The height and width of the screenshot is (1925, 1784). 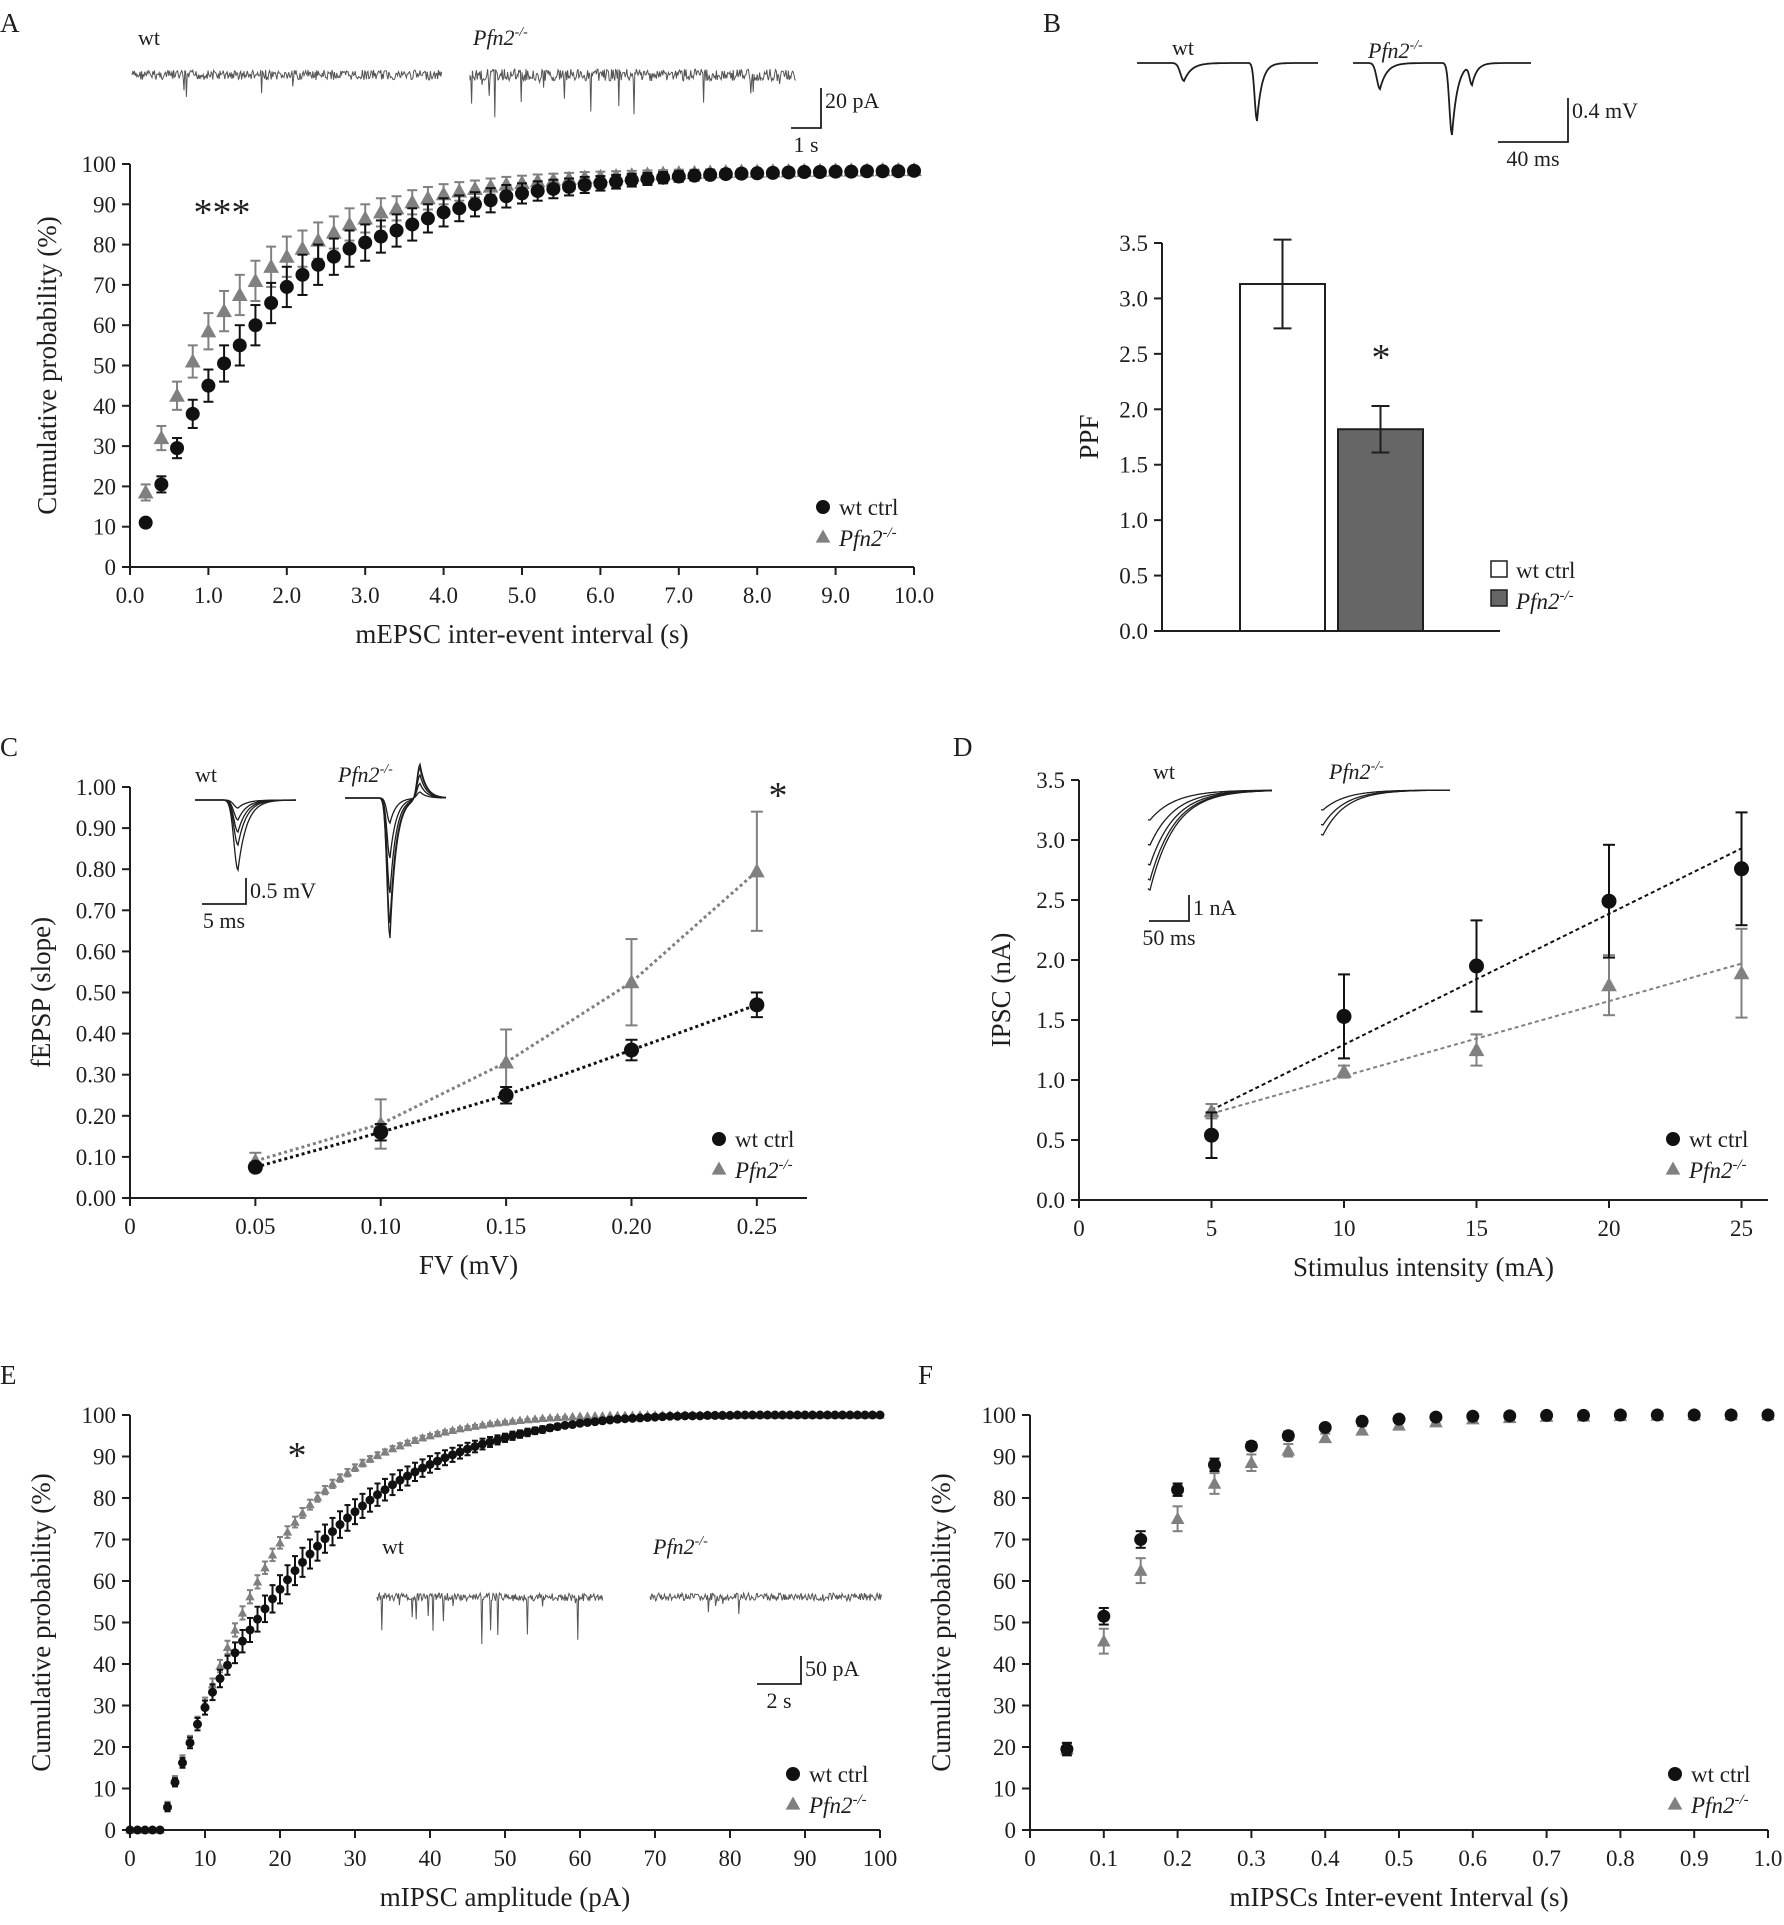 I want to click on x-tick-label: 0, so click(x=1030, y=1858).